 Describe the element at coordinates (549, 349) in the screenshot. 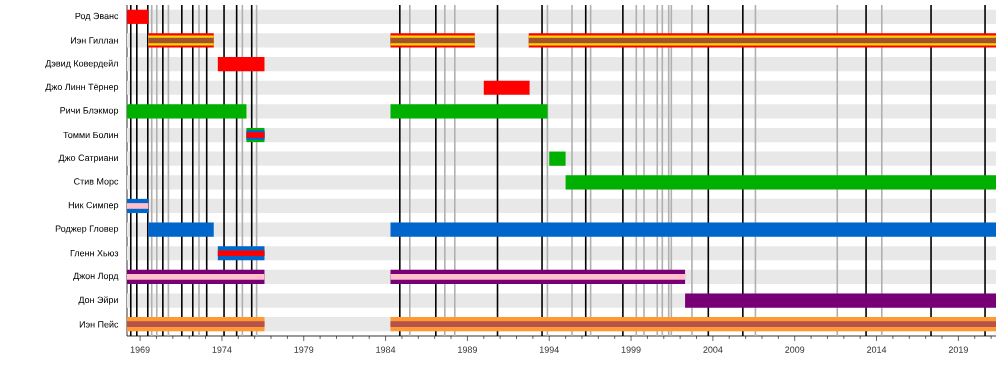

I see `x-tick-label: 1994` at that location.